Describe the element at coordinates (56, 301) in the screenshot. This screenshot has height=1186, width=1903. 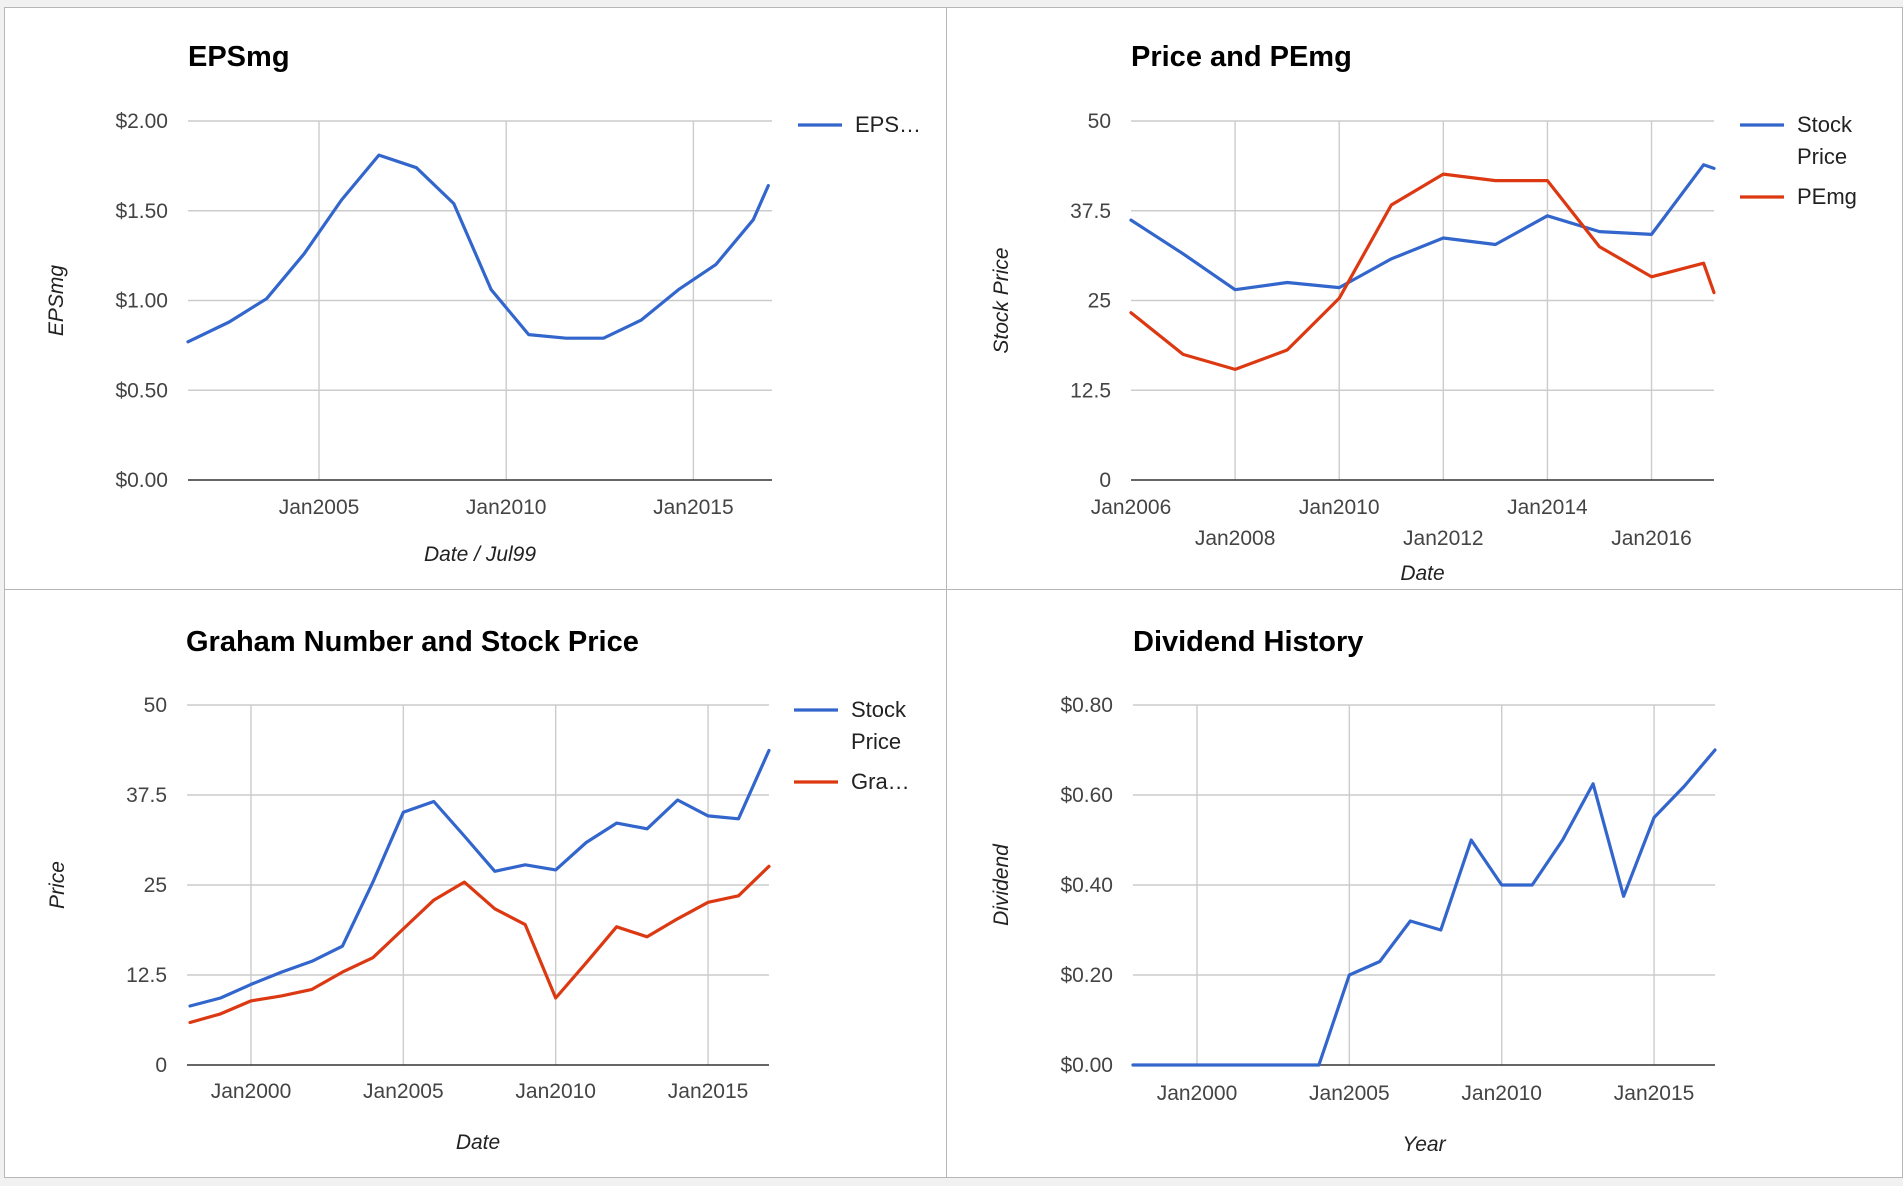
I see `y-axis-title: EPSmg` at that location.